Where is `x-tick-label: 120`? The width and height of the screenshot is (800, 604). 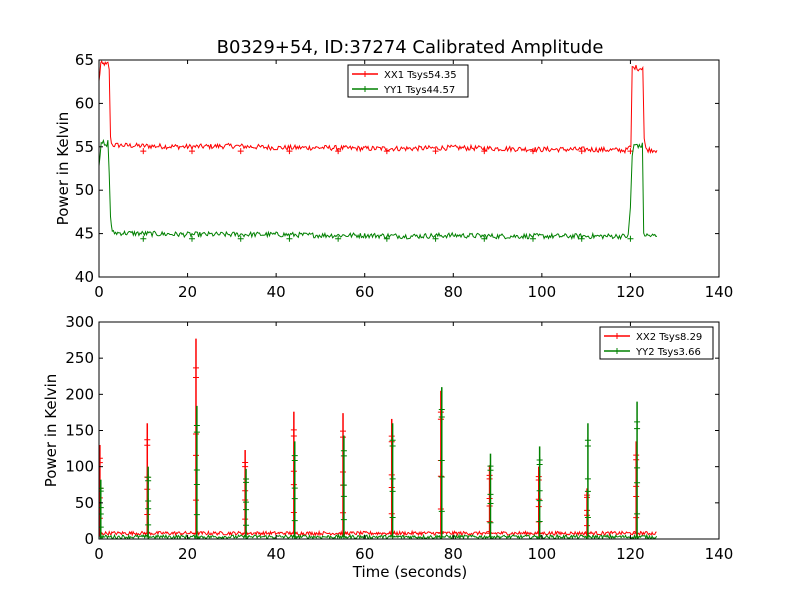 x-tick-label: 120 is located at coordinates (630, 554).